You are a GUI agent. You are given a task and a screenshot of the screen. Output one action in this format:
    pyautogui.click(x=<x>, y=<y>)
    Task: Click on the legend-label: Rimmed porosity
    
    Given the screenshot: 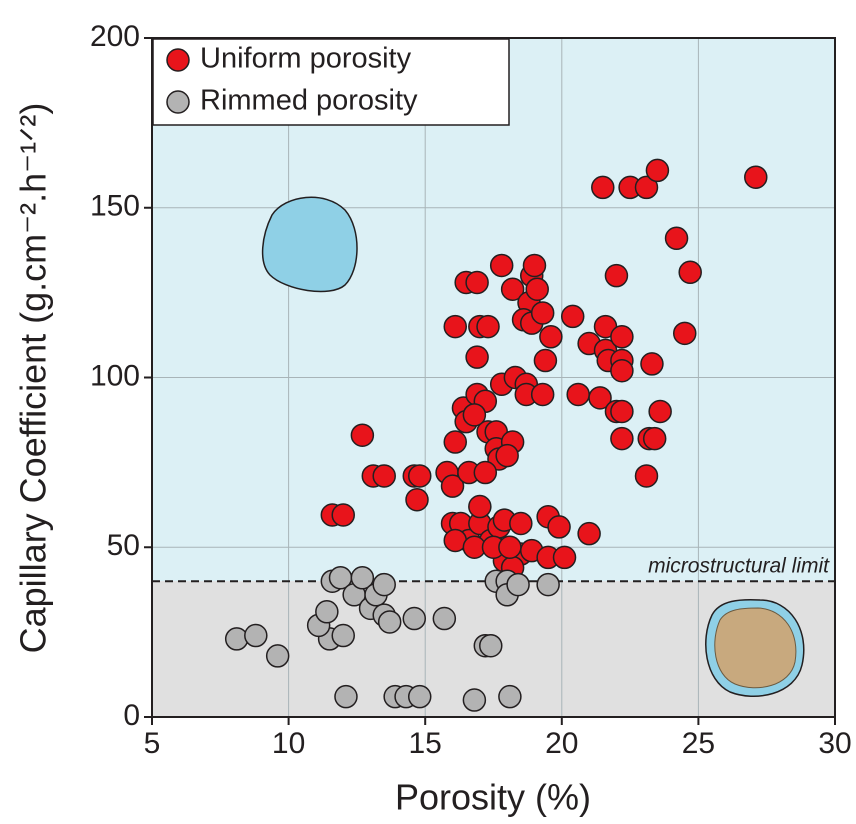 What is the action you would take?
    pyautogui.click(x=309, y=101)
    